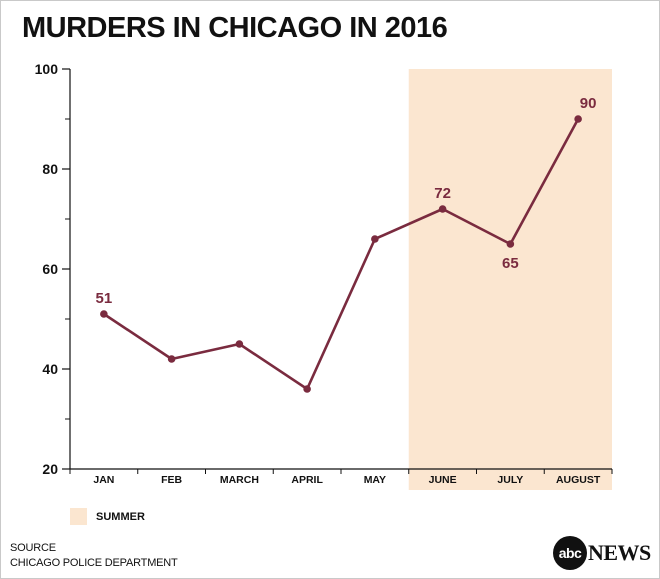 The image size is (660, 579). What do you see at coordinates (103, 480) in the screenshot?
I see `x-tick-label-jan: JAN` at bounding box center [103, 480].